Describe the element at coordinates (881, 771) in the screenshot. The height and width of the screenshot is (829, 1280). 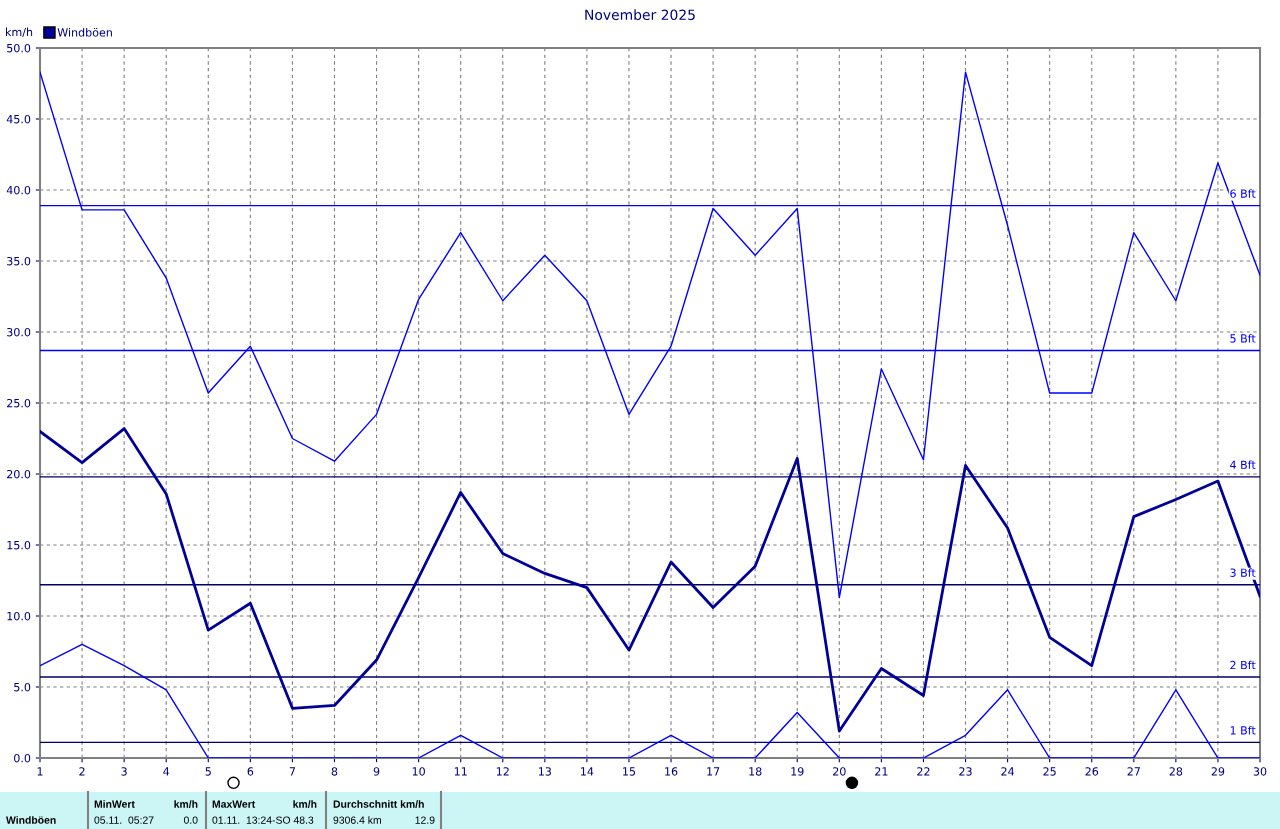
I see `x-tick-label: 21` at that location.